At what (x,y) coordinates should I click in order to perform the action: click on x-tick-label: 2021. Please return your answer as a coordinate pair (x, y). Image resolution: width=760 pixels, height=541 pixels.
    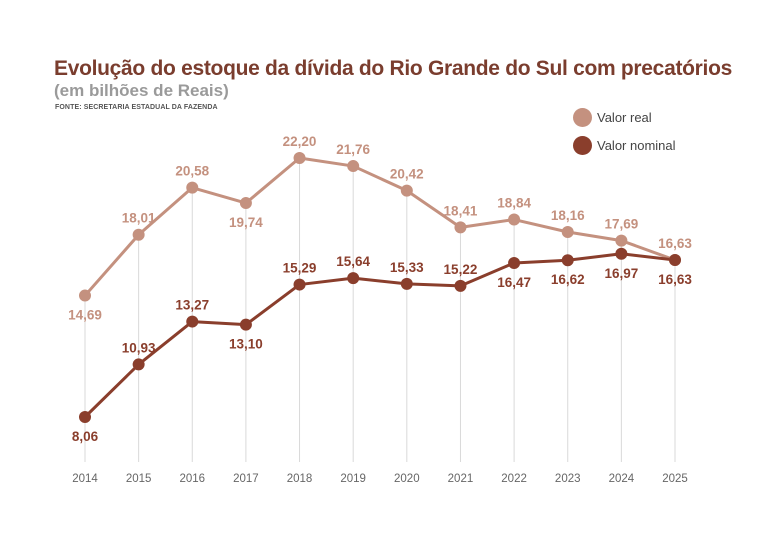
    Looking at the image, I should click on (461, 479).